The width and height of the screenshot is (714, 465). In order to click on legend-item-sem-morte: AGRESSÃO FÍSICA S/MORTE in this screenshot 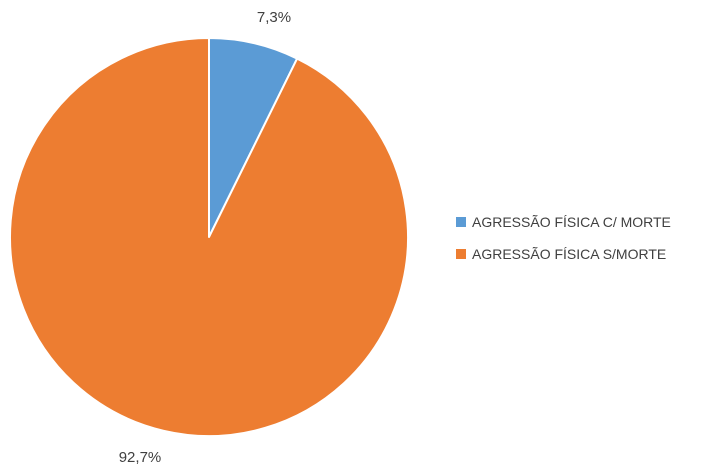, I will do `click(563, 254)`.